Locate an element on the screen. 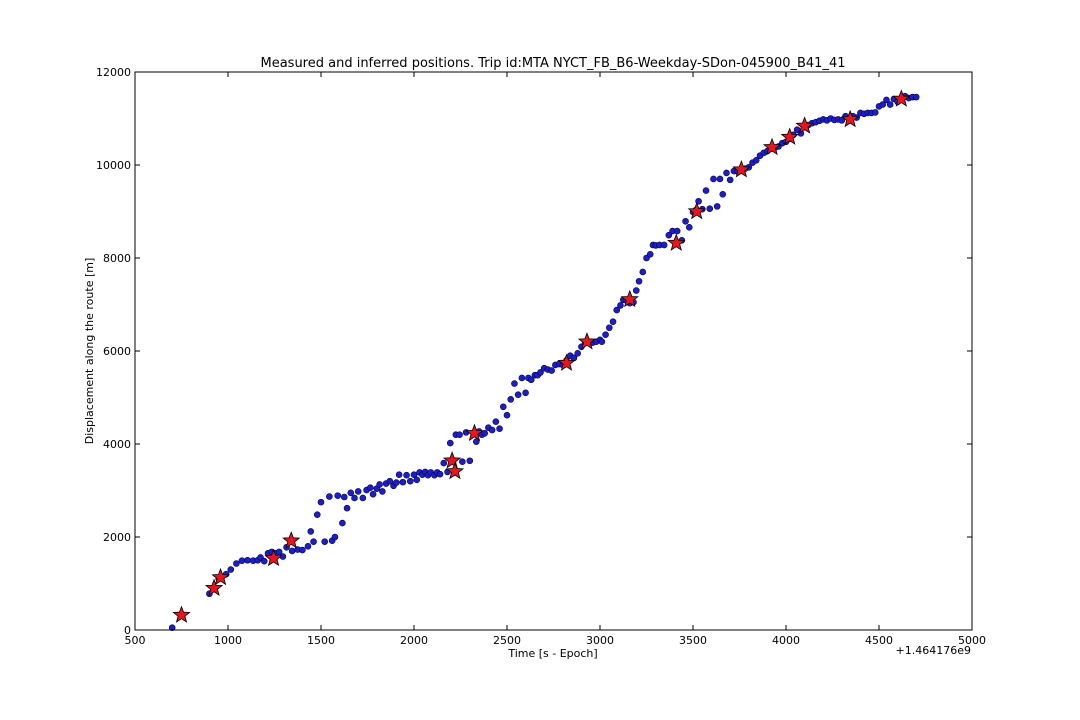 The height and width of the screenshot is (720, 1080). y-tick-label: 10000 is located at coordinates (113, 165).